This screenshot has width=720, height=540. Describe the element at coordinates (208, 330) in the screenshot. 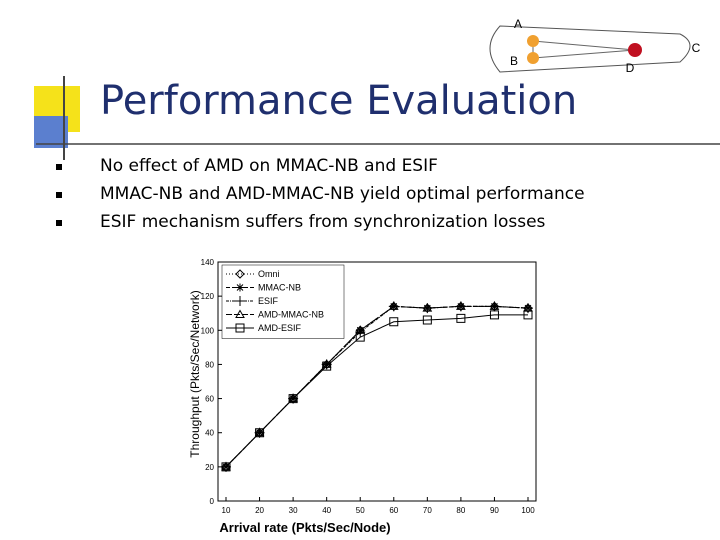

I see `y-tick-label: 100` at that location.